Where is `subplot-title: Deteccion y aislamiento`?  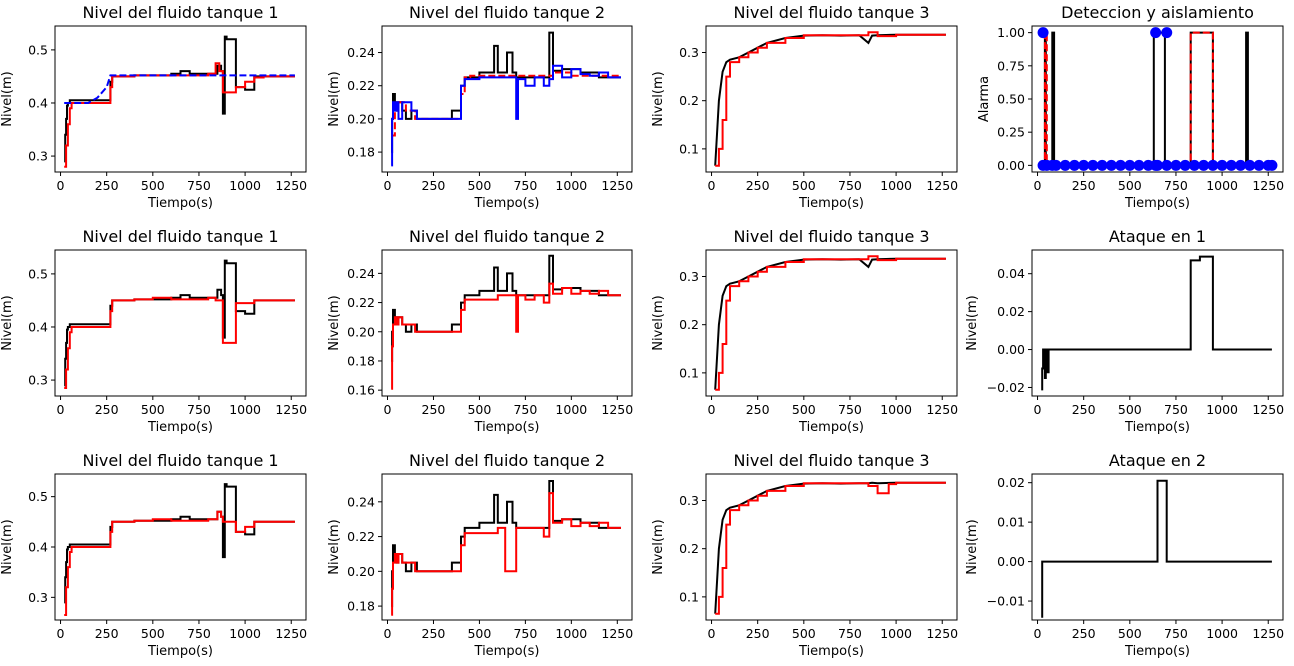 subplot-title: Deteccion y aislamiento is located at coordinates (1157, 12).